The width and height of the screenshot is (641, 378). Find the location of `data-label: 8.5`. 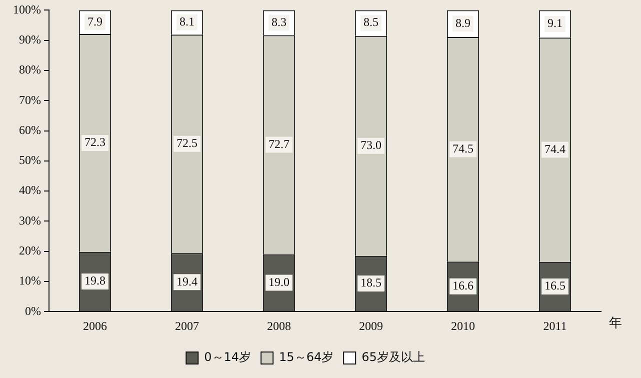

data-label: 8.5 is located at coordinates (371, 22).